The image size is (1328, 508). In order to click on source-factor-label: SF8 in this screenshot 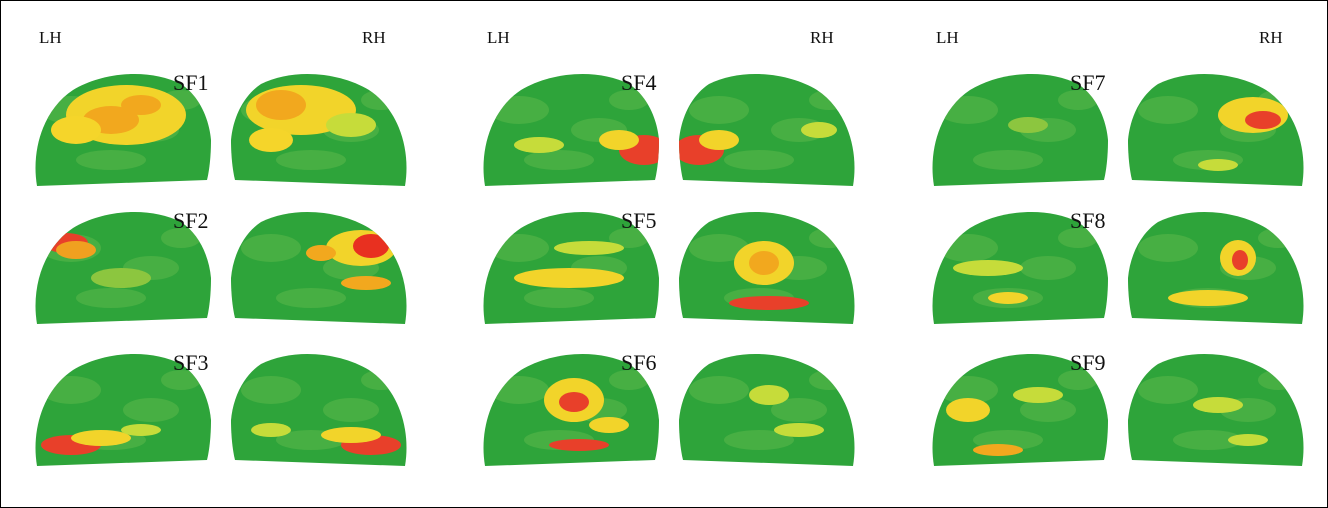, I will do `click(1088, 220)`.